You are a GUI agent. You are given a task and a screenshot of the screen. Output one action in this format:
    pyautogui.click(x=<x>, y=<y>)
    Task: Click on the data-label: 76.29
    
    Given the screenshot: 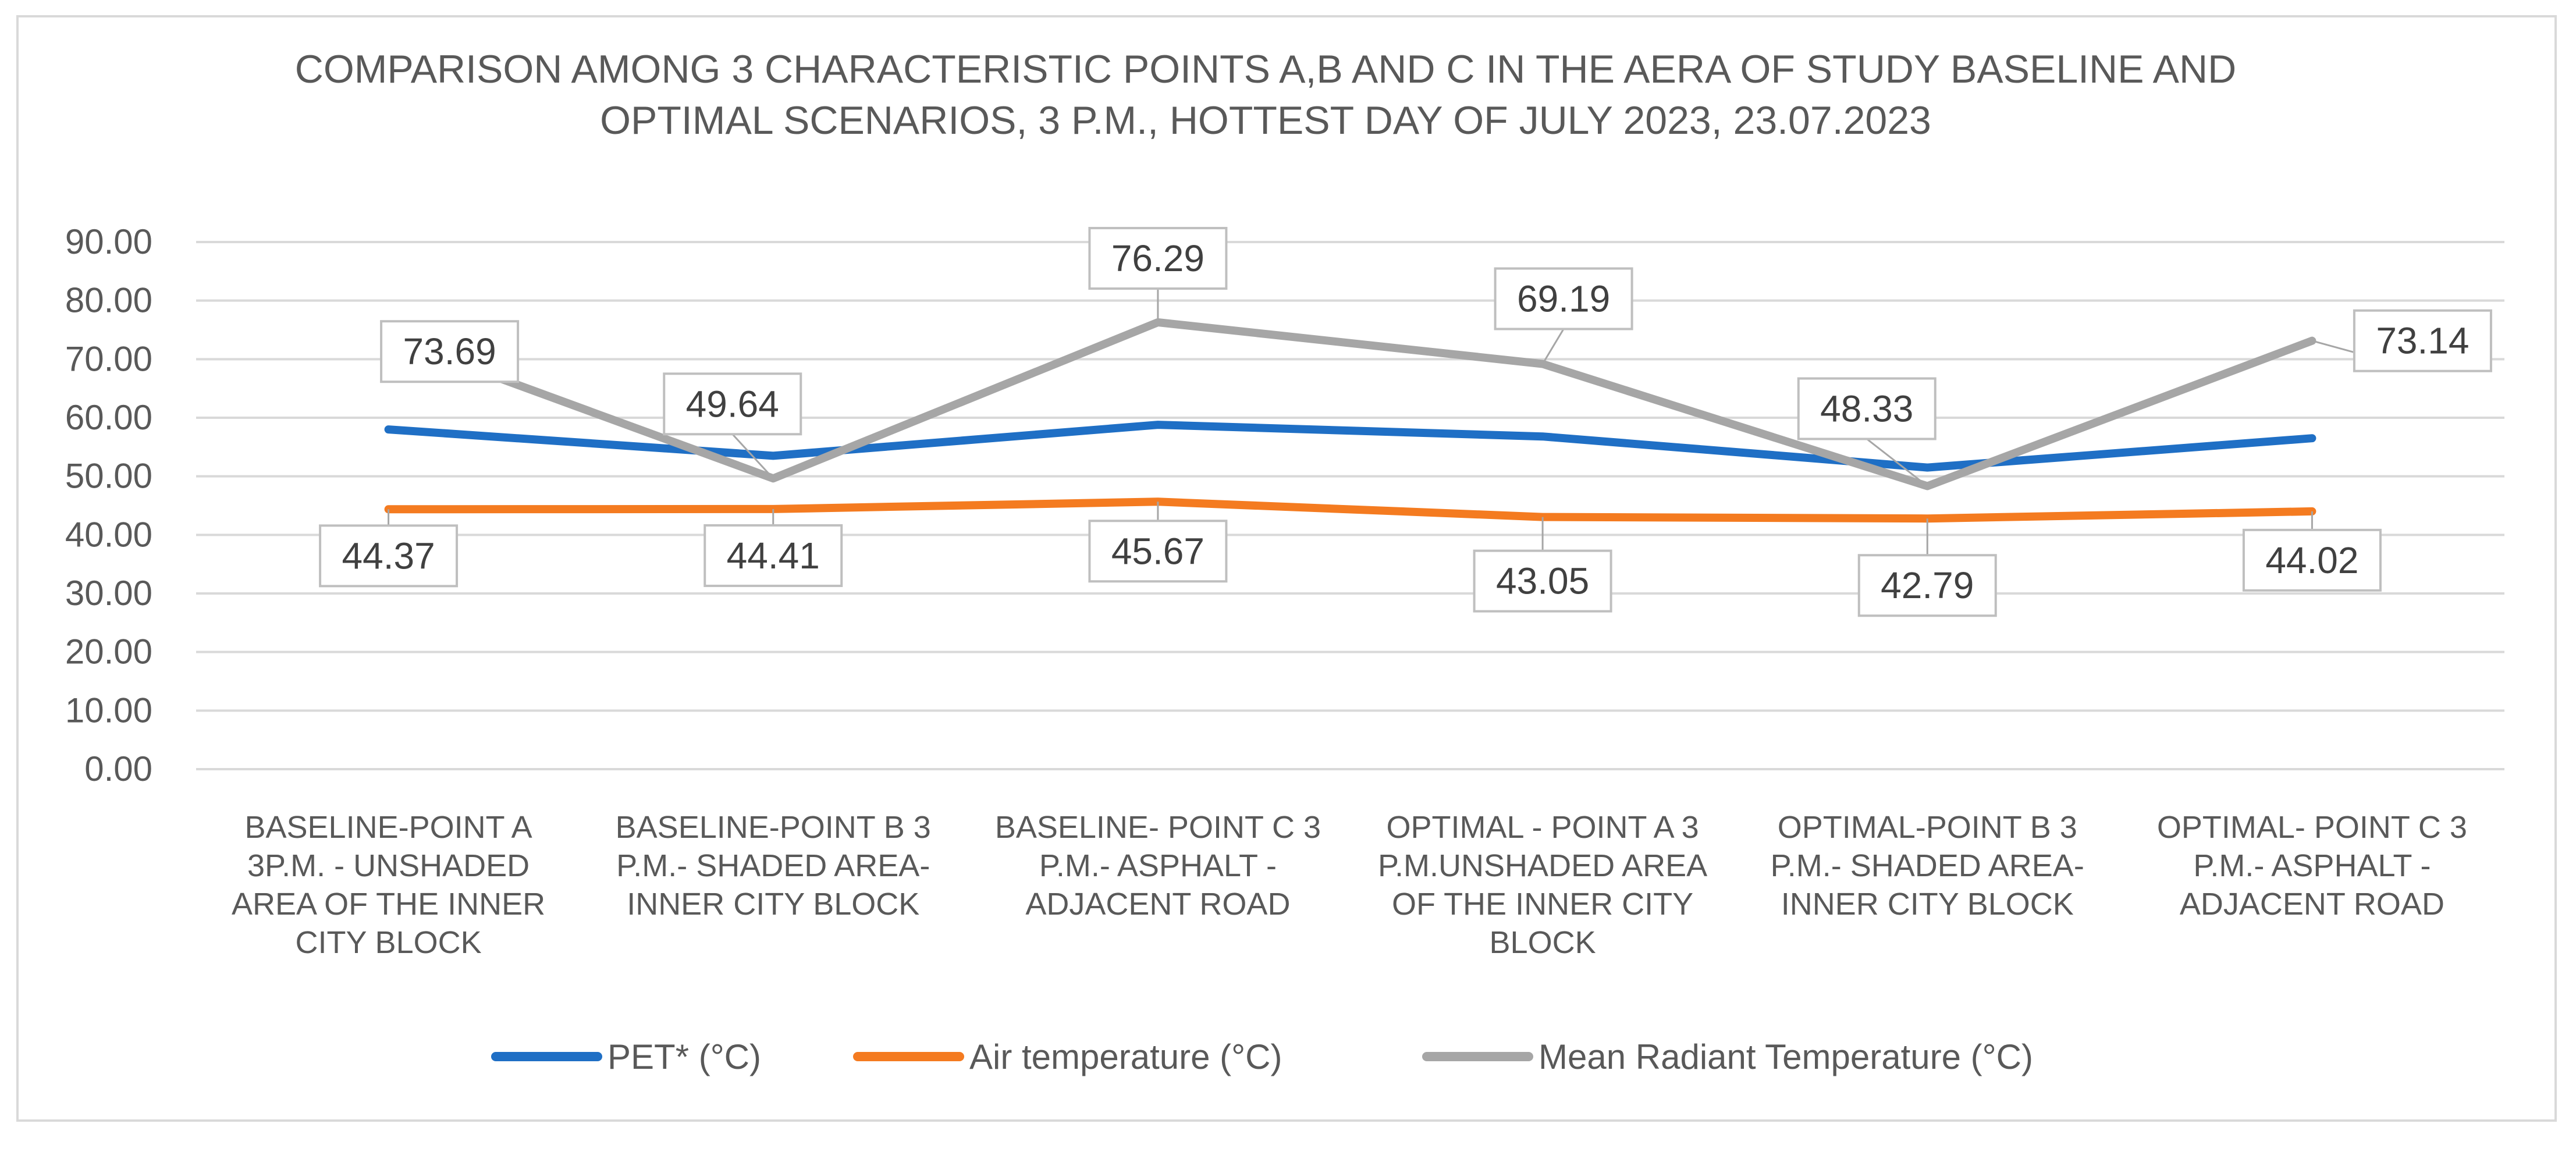 What is the action you would take?
    pyautogui.click(x=1157, y=258)
    